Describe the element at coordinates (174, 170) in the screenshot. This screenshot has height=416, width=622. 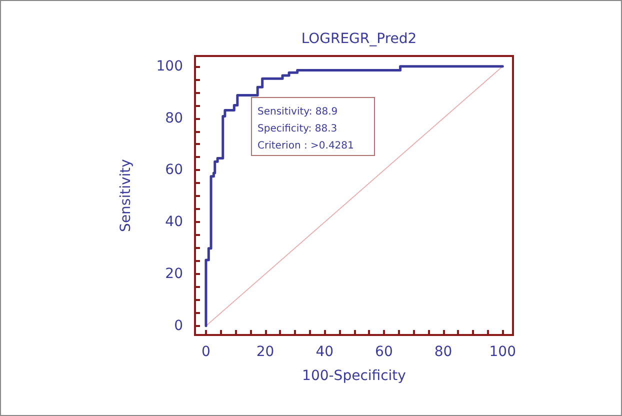
I see `y-tick-label: 60` at that location.